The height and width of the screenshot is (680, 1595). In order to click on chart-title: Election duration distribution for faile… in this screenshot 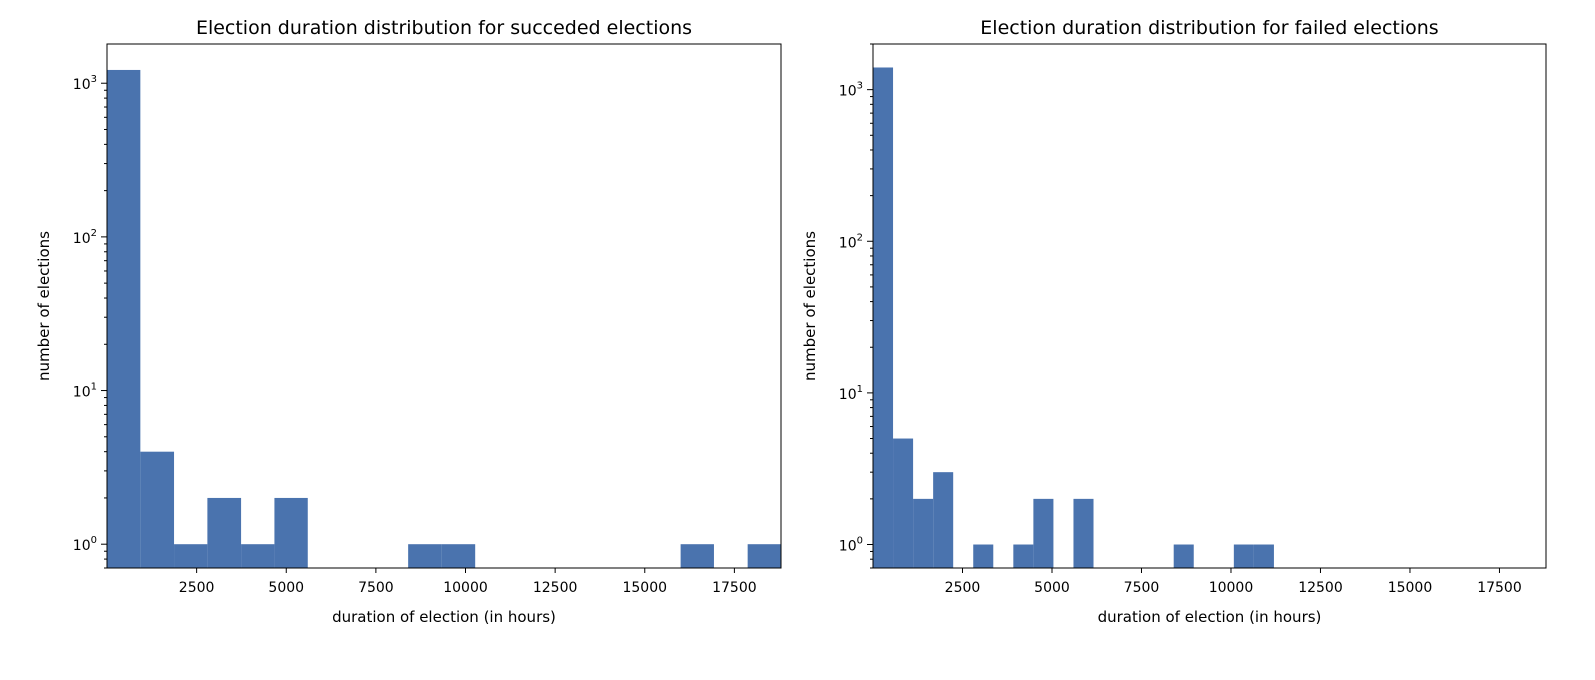, I will do `click(1209, 28)`.